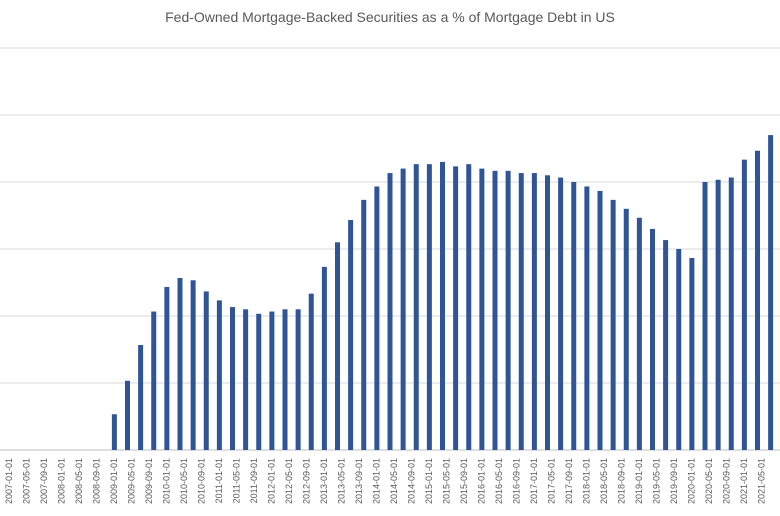 The image size is (780, 516). What do you see at coordinates (131, 481) in the screenshot?
I see `x-tick-label: 2009-05-01` at bounding box center [131, 481].